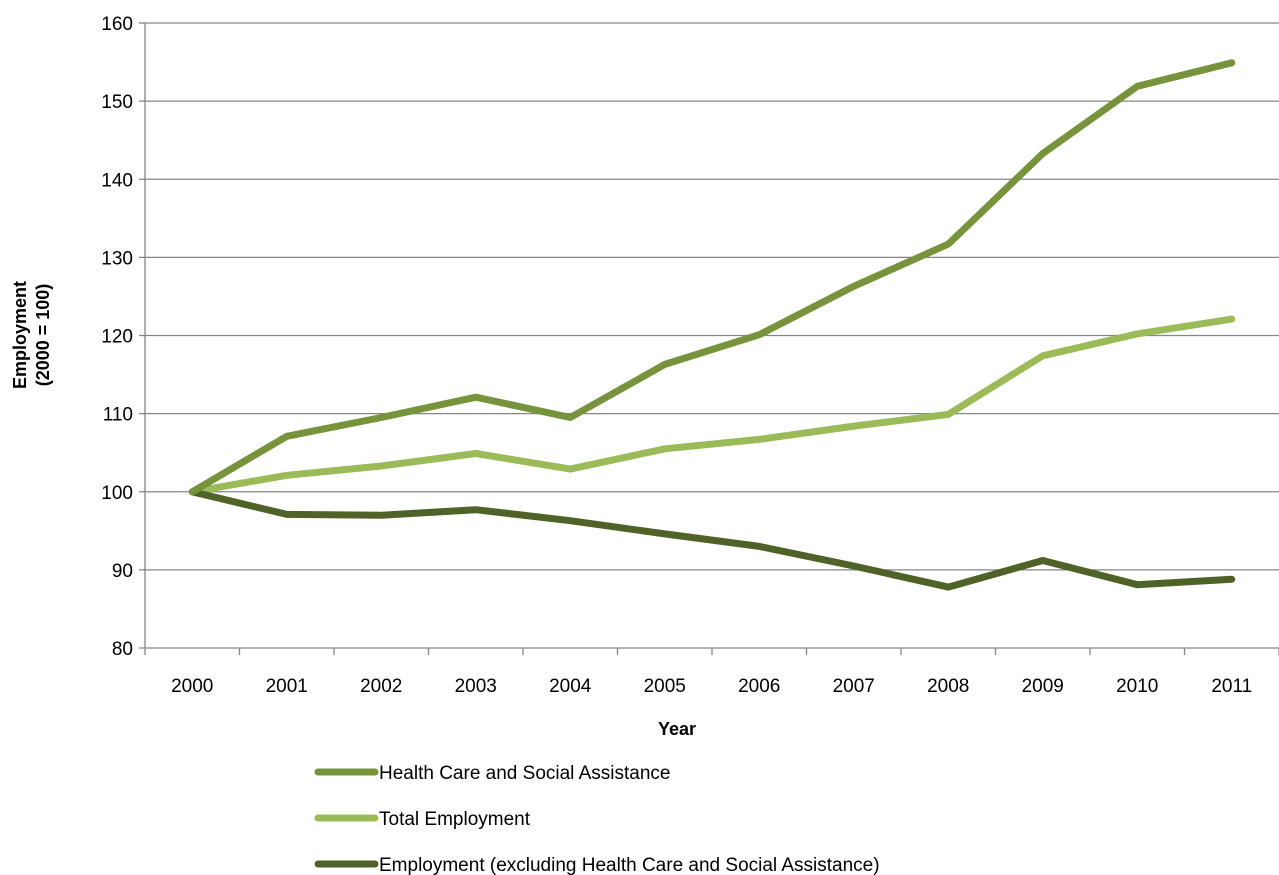 This screenshot has height=875, width=1279. I want to click on y-axis-title: Employment (2000 = 100), so click(31, 335).